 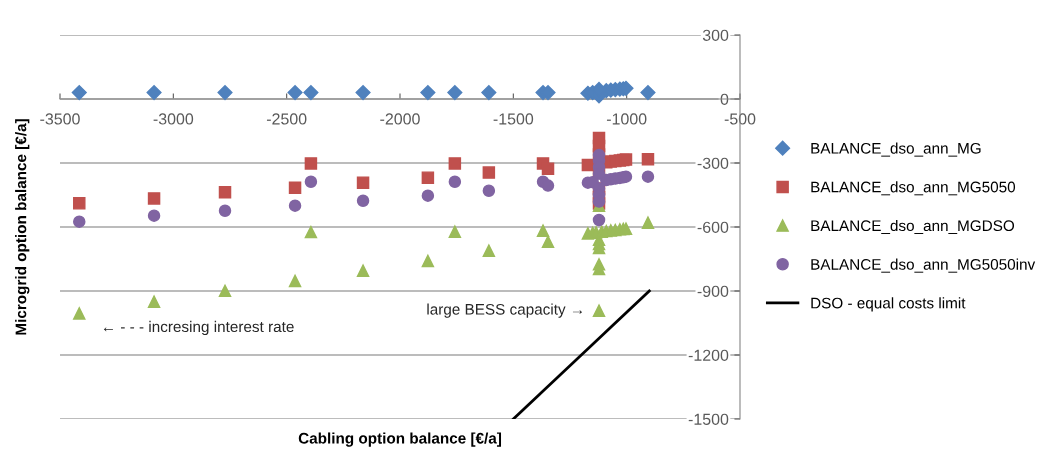 What do you see at coordinates (913, 188) in the screenshot?
I see `legend-label: BALANCE_dso_ann_MG5050` at bounding box center [913, 188].